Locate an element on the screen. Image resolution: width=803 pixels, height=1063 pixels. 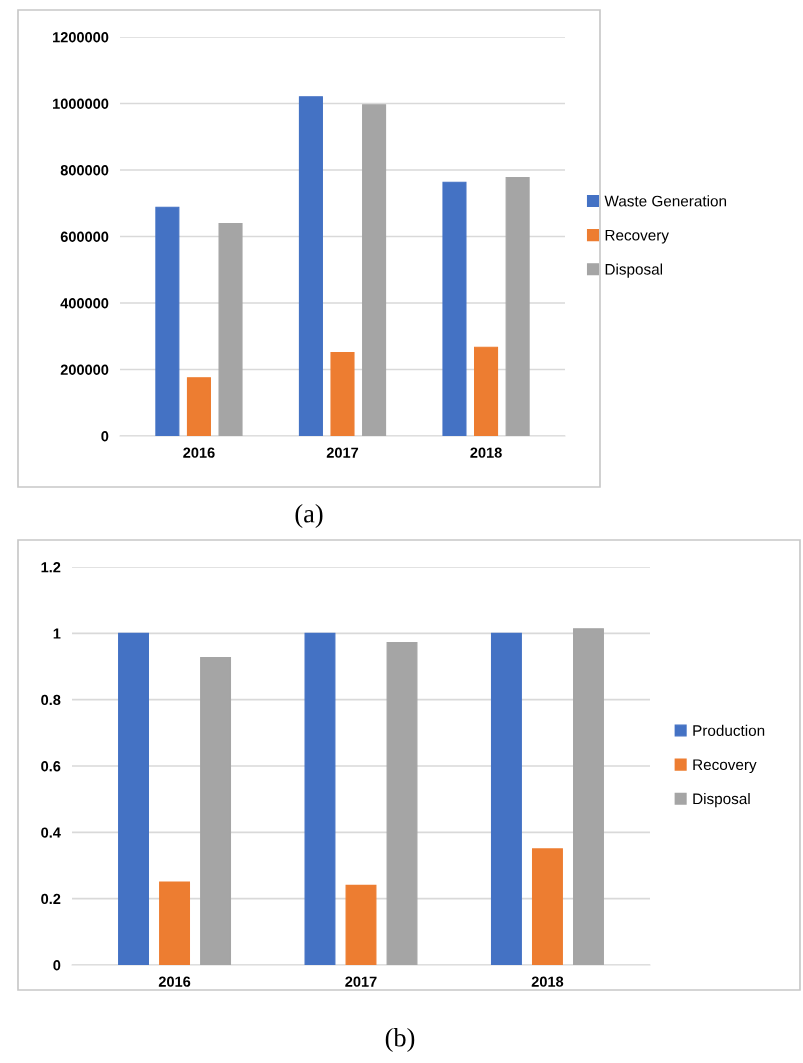
y-tick-label: 1 is located at coordinates (57, 633).